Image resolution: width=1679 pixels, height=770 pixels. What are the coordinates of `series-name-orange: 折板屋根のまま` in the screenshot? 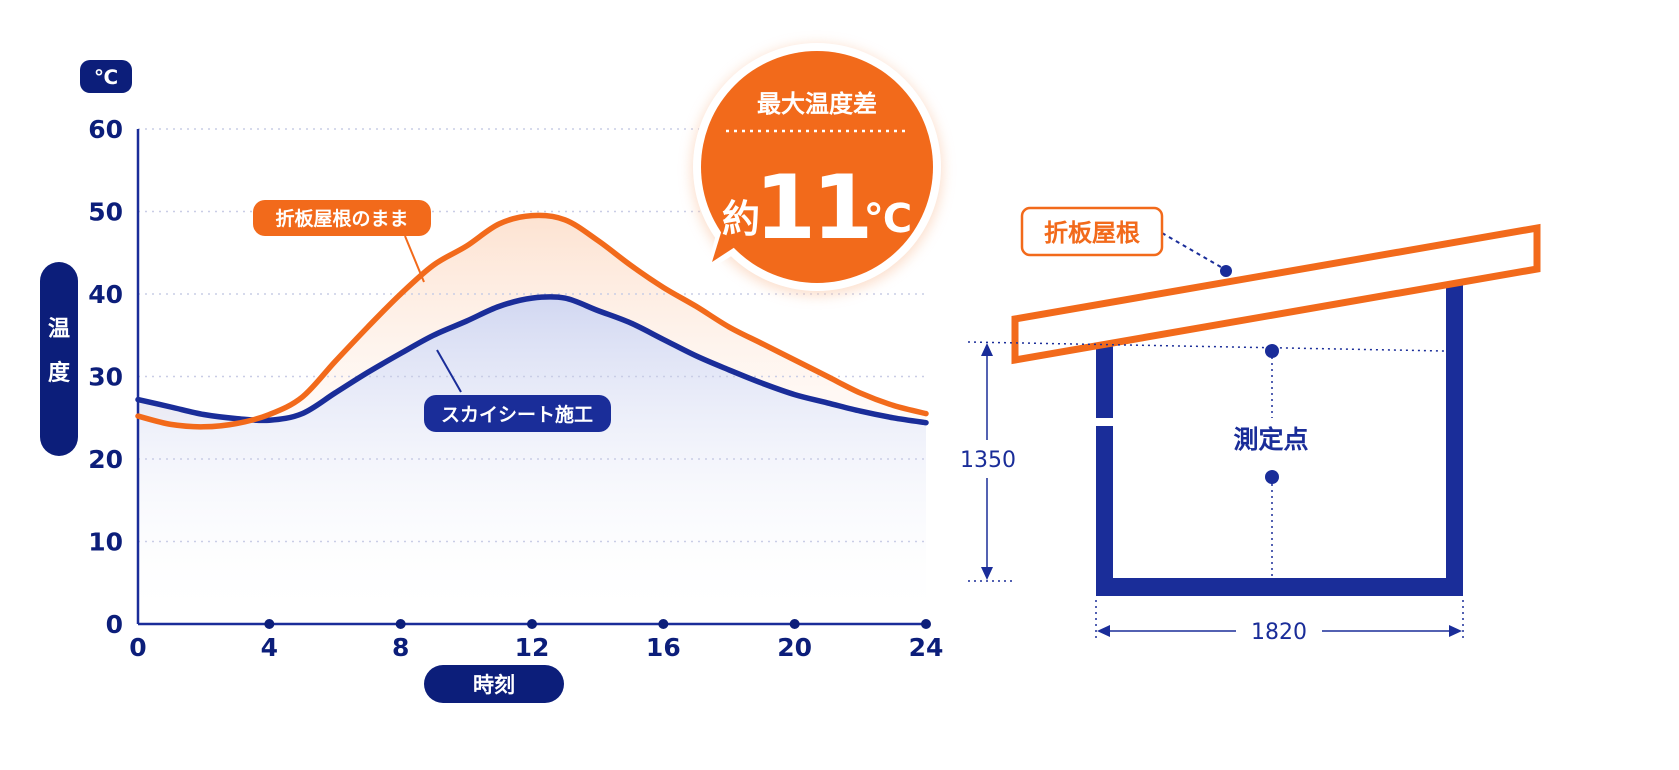 It's located at (341, 218).